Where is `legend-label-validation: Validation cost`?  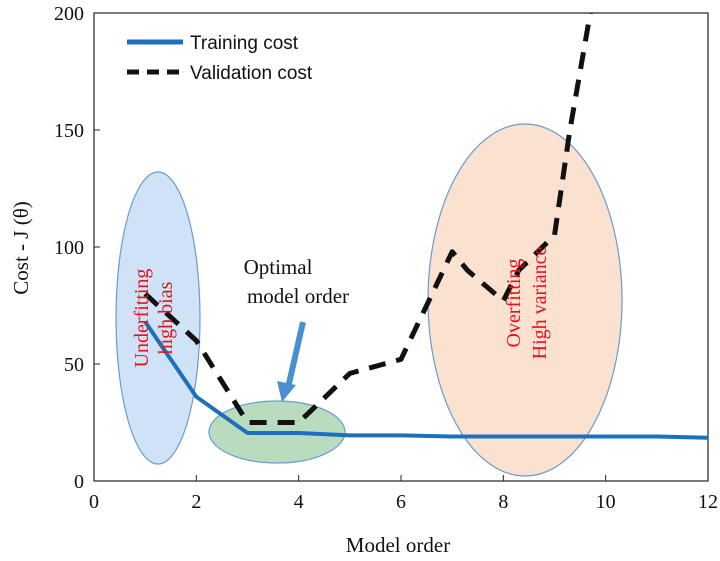
legend-label-validation: Validation cost is located at coordinates (251, 73).